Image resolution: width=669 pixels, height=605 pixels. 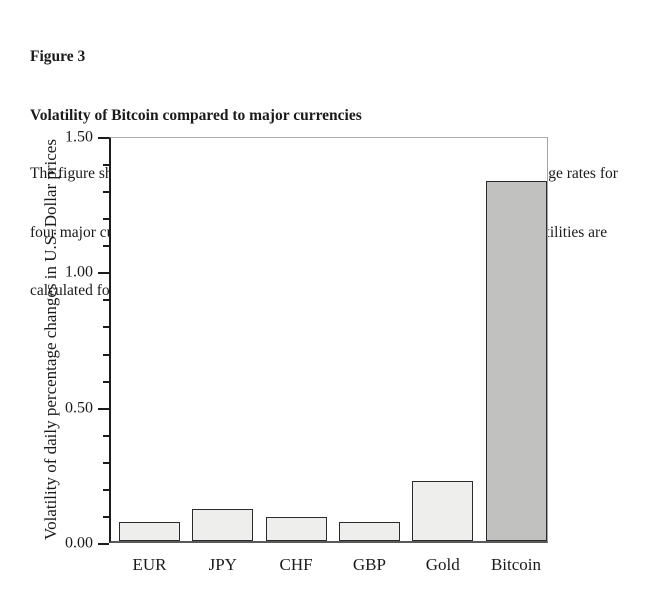 What do you see at coordinates (79, 408) in the screenshot?
I see `y-tick-label: 0.50` at bounding box center [79, 408].